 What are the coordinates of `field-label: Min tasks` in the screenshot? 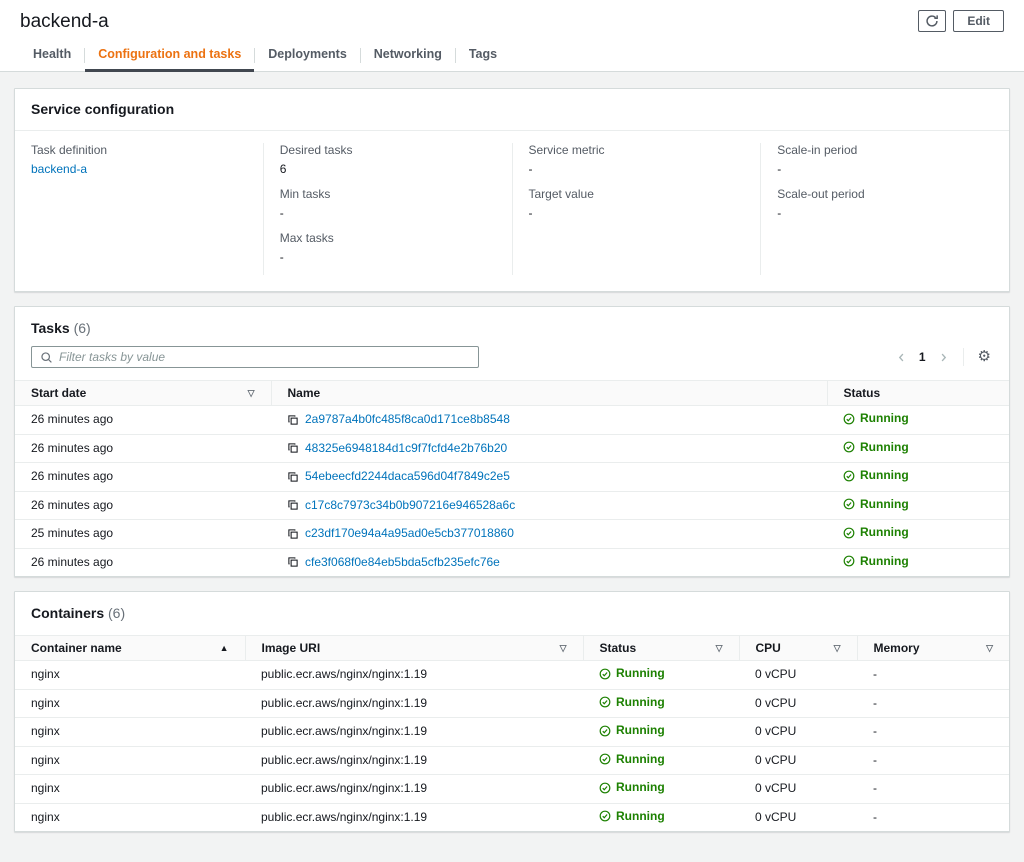 It's located at (305, 194).